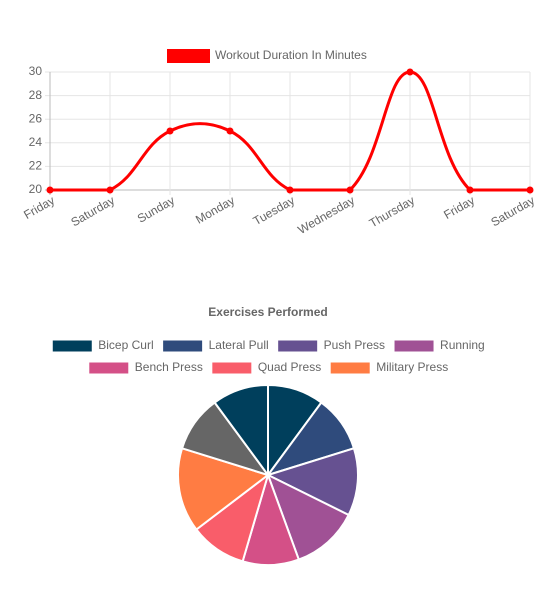  I want to click on legend-item: Bench Press, so click(145, 367).